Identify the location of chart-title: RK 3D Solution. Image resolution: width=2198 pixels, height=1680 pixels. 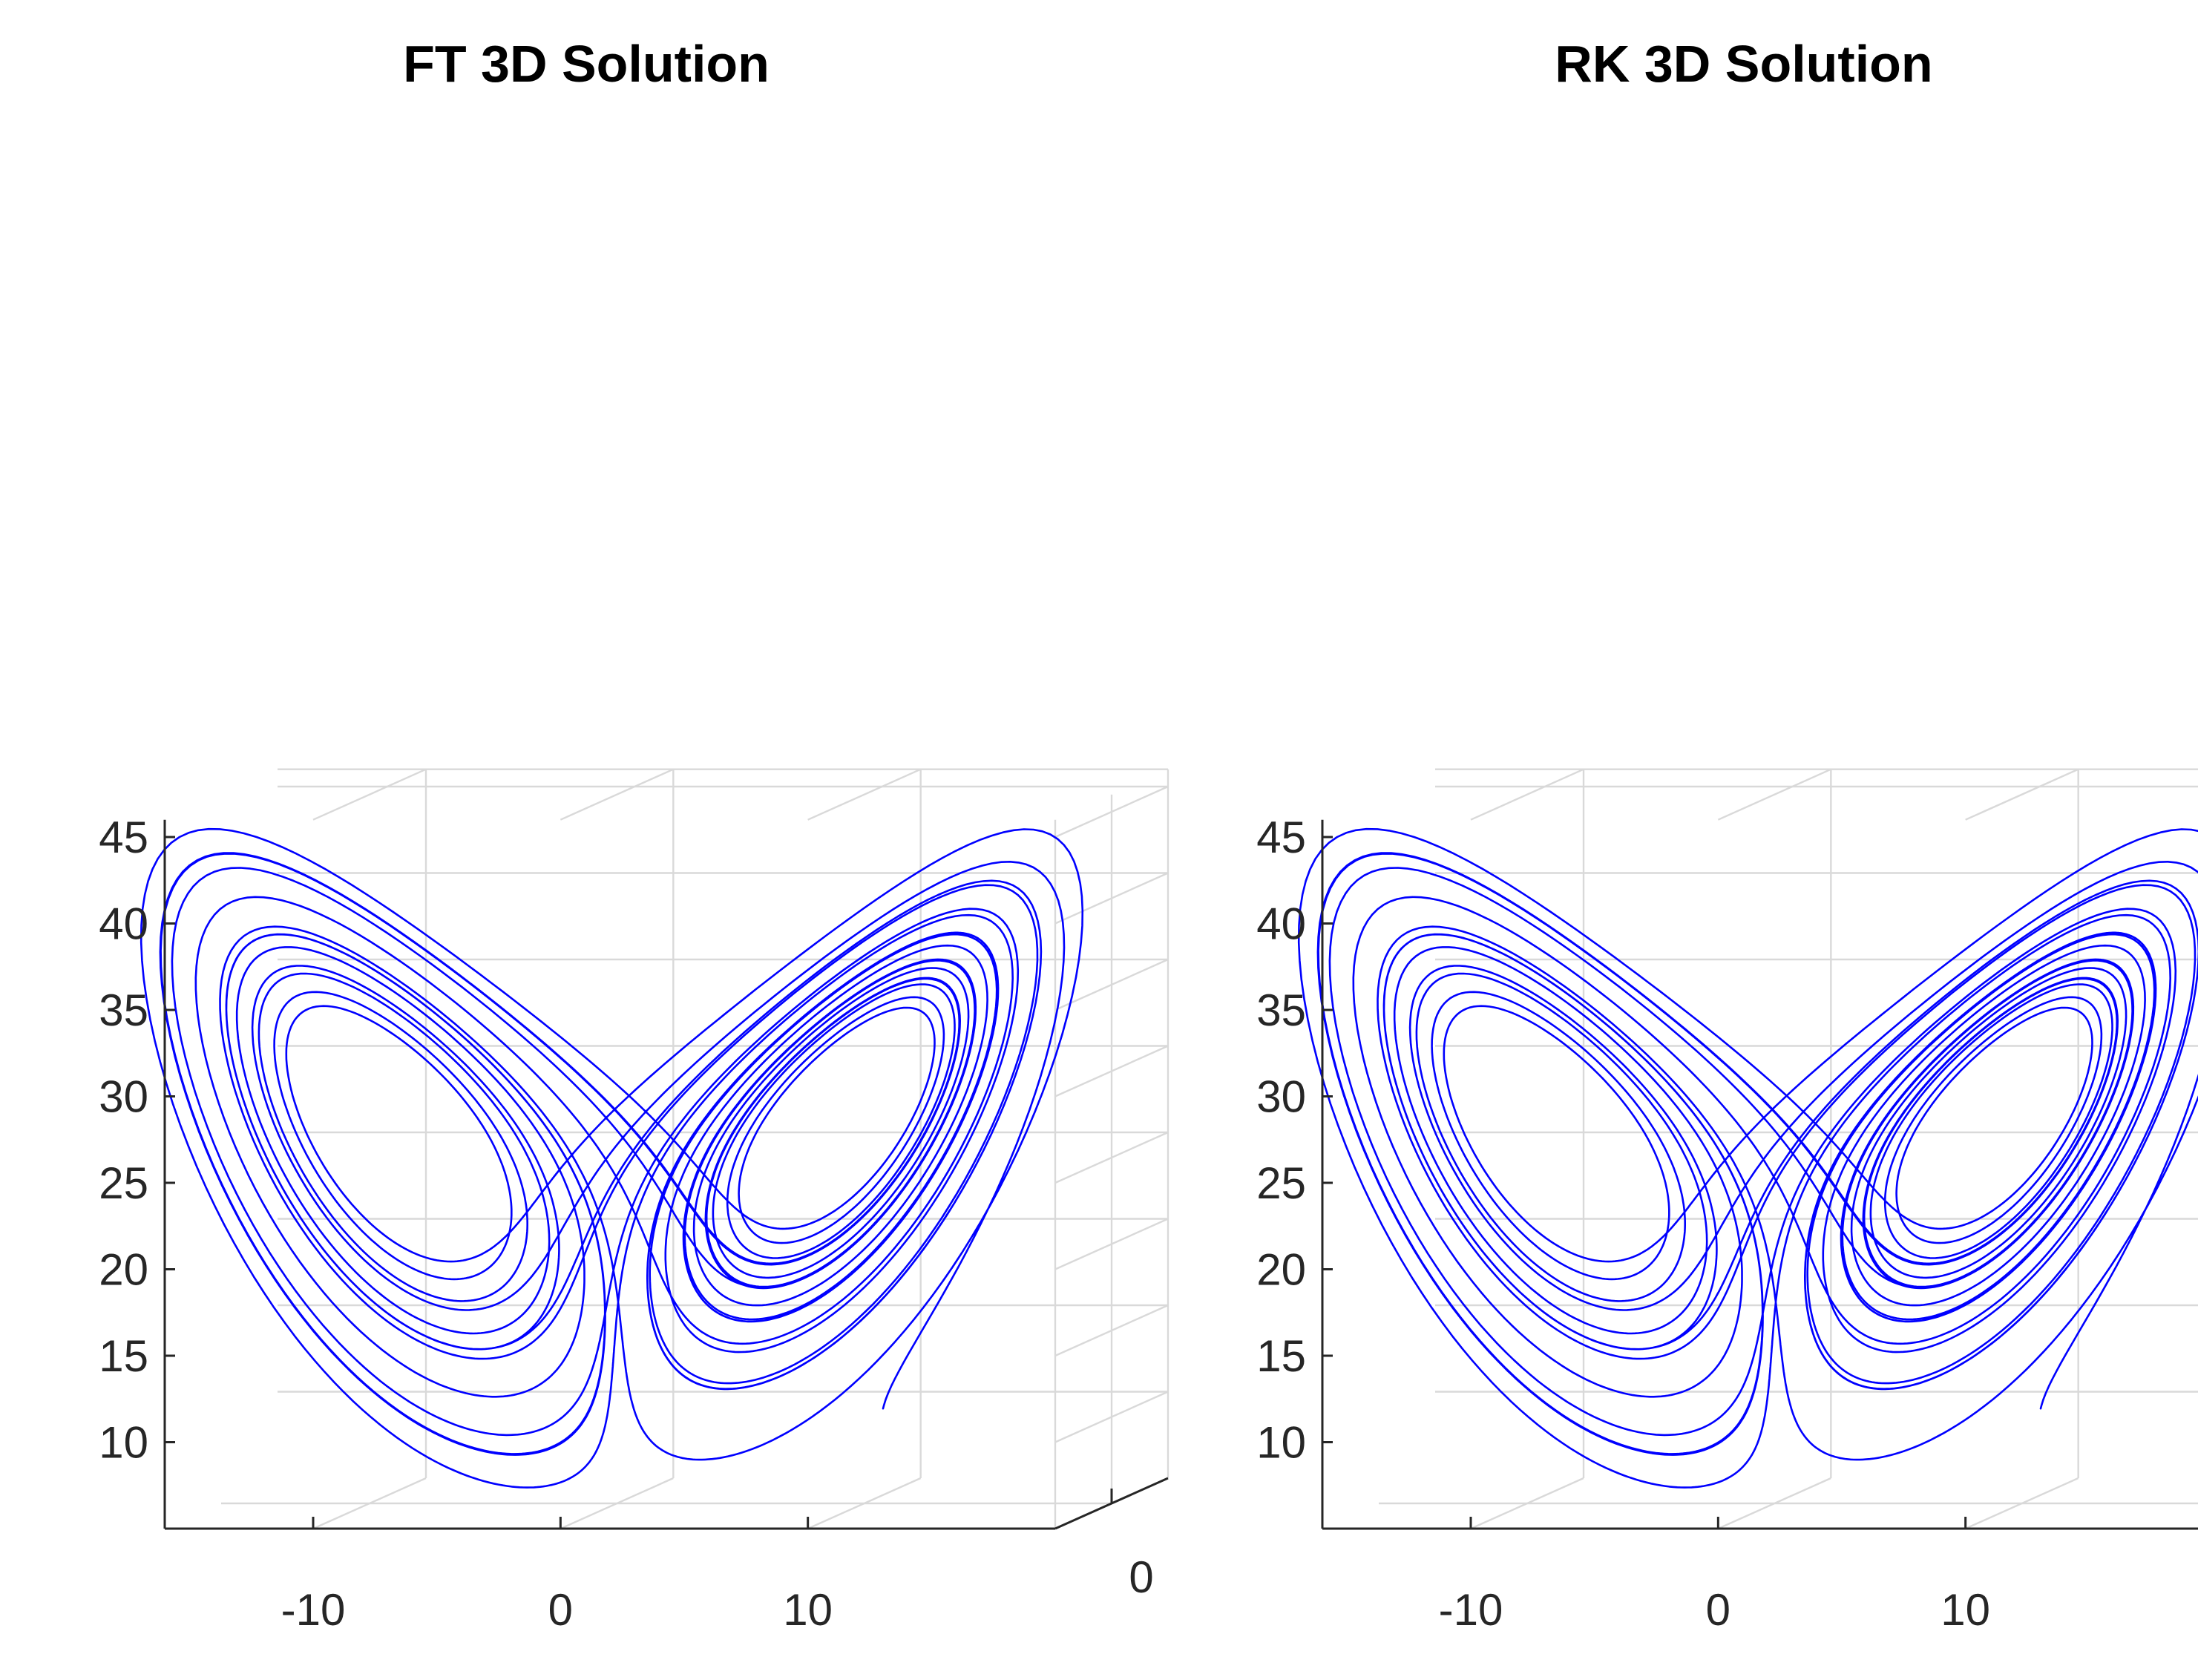
(1743, 64).